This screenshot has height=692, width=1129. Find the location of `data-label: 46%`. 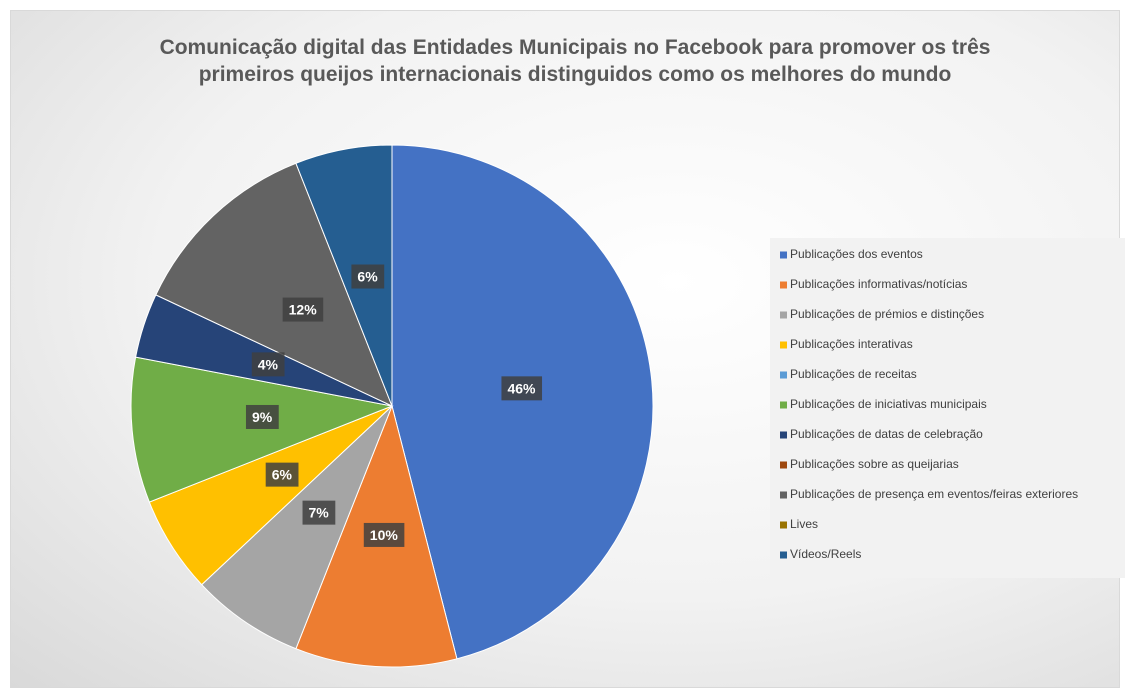

data-label: 46% is located at coordinates (521, 388).